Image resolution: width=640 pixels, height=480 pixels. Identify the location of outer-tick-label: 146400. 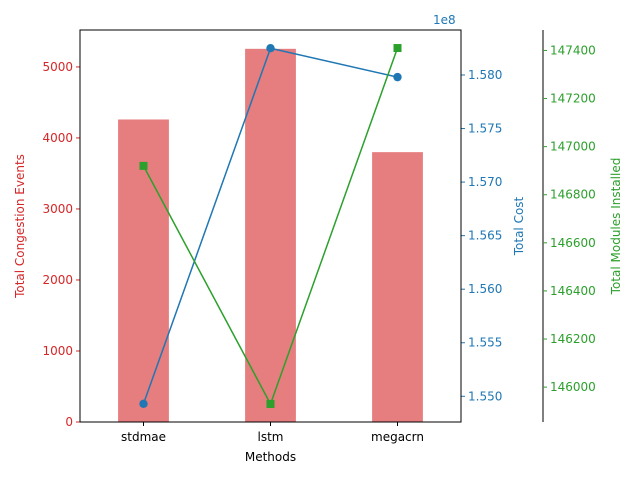
(573, 291).